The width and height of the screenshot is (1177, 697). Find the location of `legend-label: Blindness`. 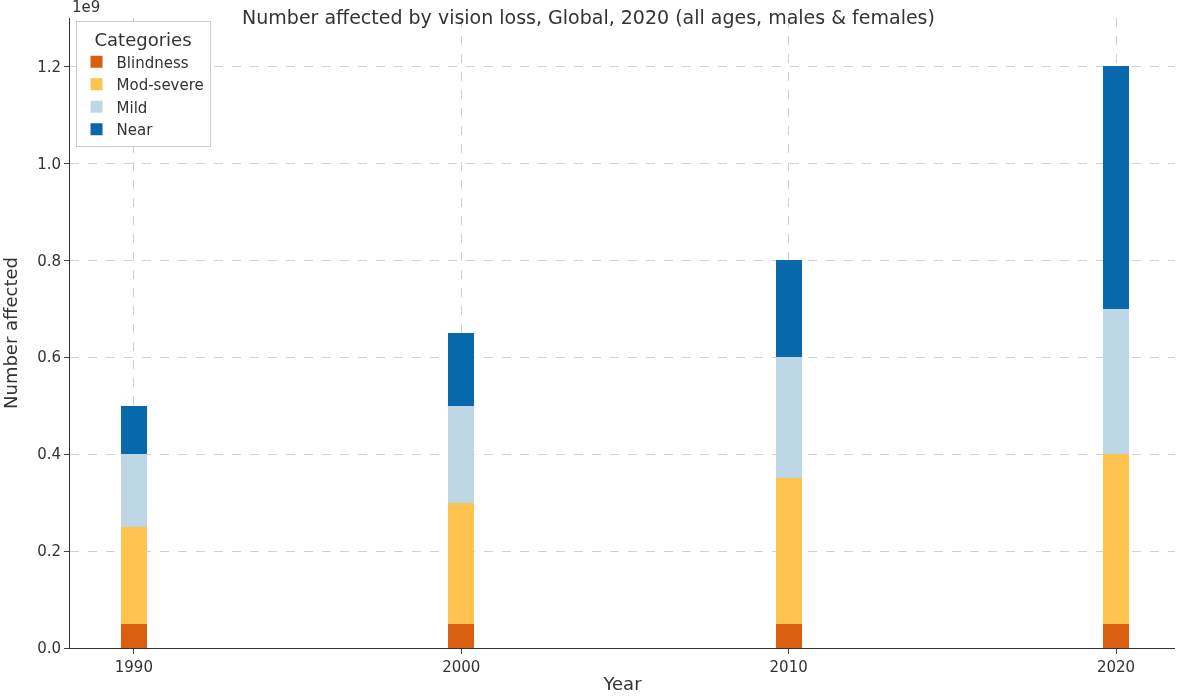

legend-label: Blindness is located at coordinates (152, 62).